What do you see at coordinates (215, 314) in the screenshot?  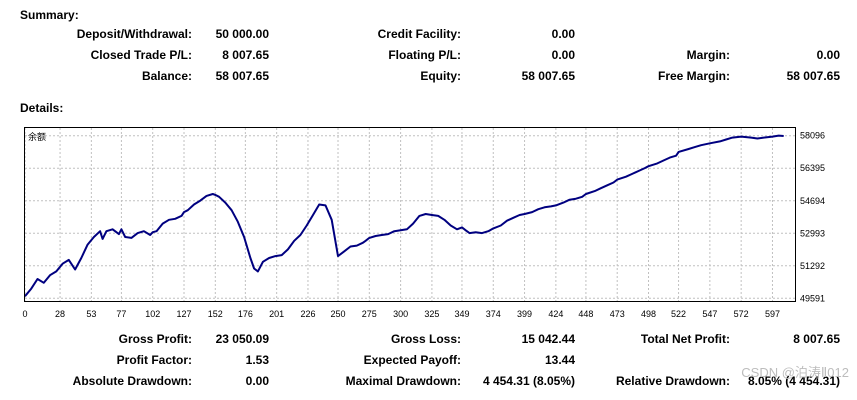 I see `x-tick-label: 152` at bounding box center [215, 314].